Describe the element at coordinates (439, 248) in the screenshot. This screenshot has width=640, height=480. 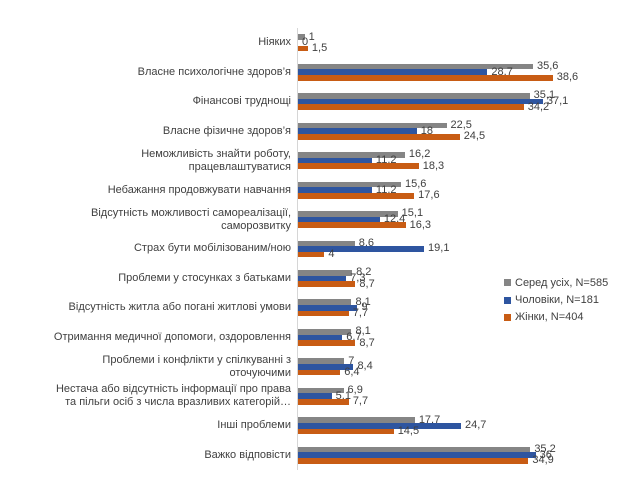
I see `value-label: 19,1` at that location.